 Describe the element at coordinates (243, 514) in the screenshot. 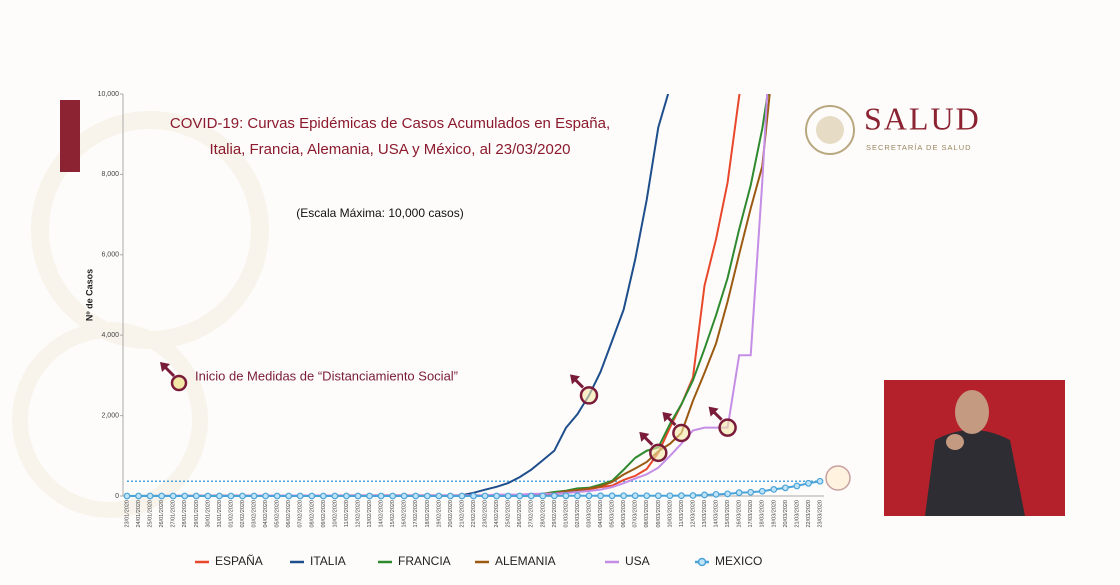

I see `x-tick-label: 02/02/2020` at that location.